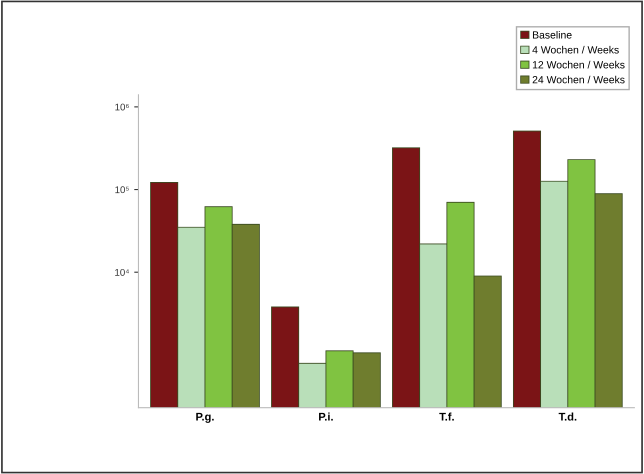 The image size is (644, 474). I want to click on y-tick-label: 10⁵, so click(122, 190).